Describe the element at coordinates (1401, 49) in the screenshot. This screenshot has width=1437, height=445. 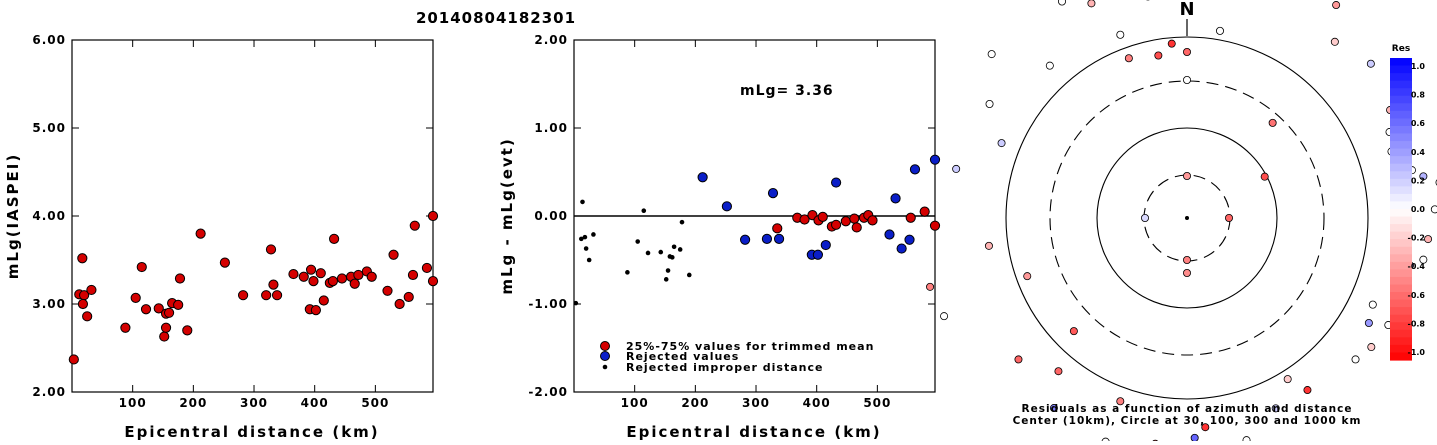
I see `colorbar-title: Res` at that location.